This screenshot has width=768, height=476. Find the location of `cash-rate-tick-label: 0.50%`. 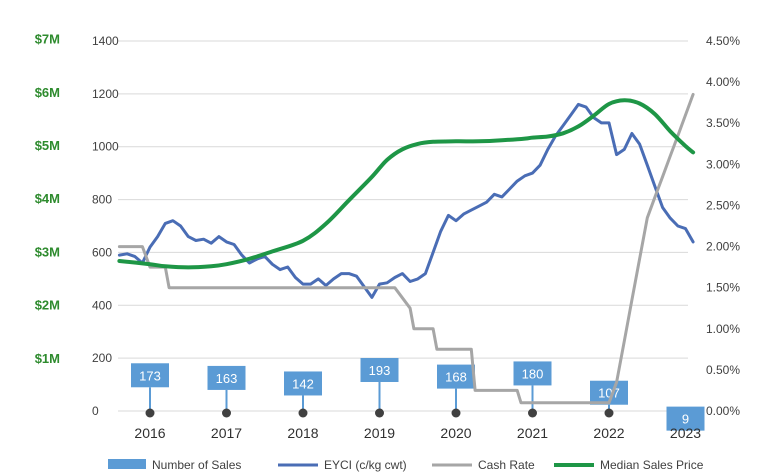

cash-rate-tick-label: 0.50% is located at coordinates (723, 370).